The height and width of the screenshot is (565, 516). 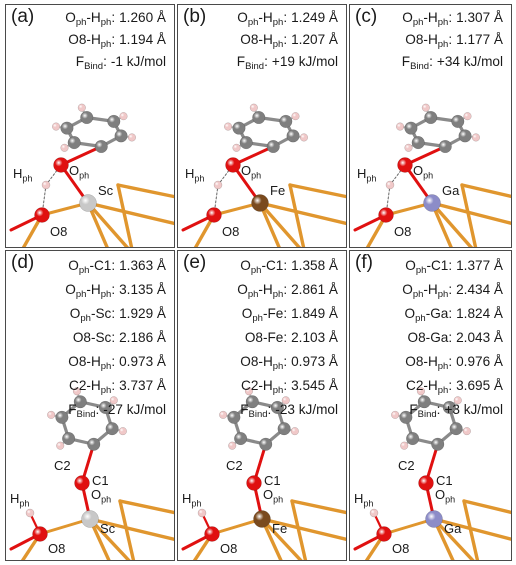 I want to click on property-row: Oph-Hph: 3.135 Å, so click(x=115, y=295).